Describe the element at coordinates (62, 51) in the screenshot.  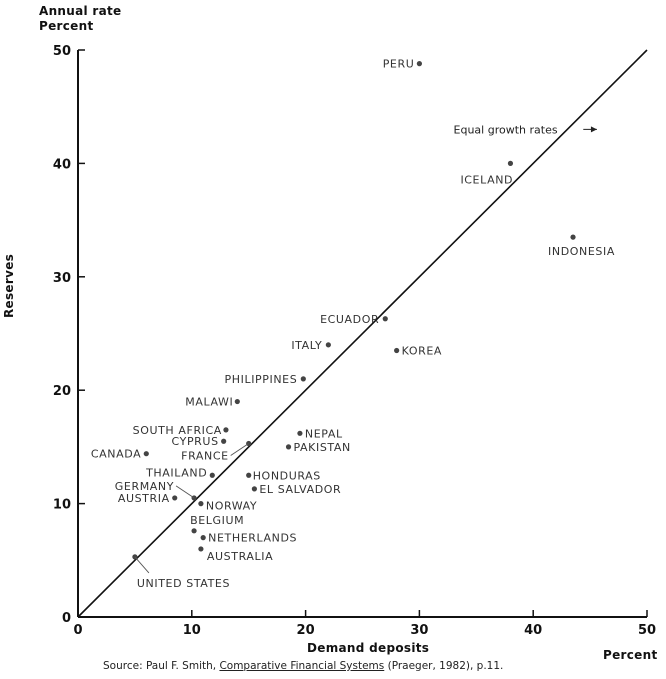
I see `y-tick-label: 50` at that location.